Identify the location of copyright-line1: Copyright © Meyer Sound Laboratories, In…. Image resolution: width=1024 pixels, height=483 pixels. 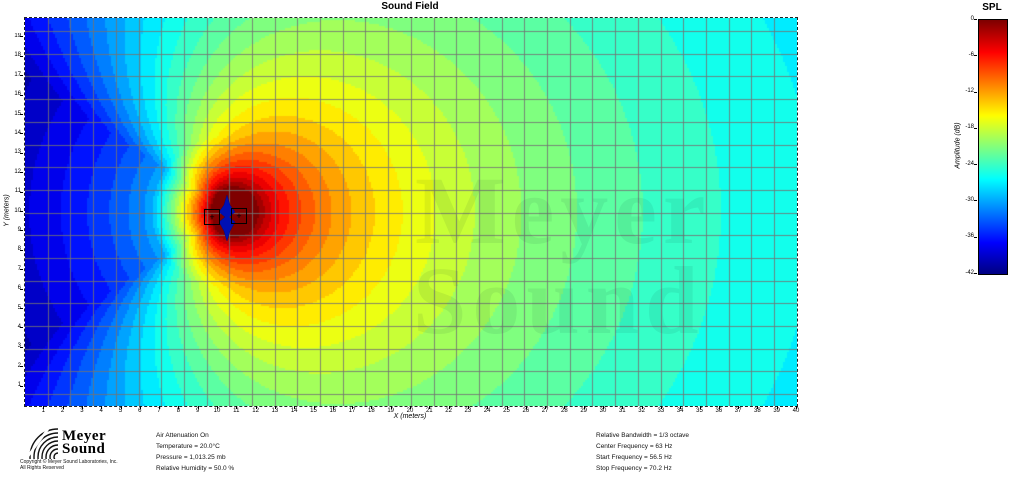
(69, 462).